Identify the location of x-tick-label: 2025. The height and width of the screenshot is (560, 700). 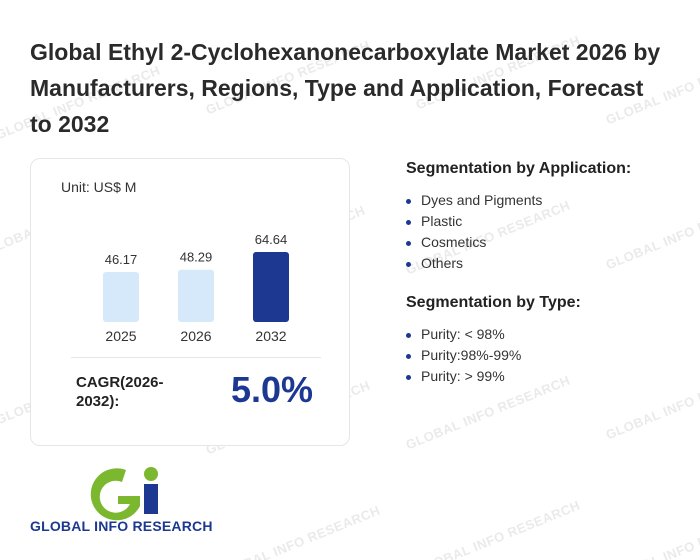
(120, 336).